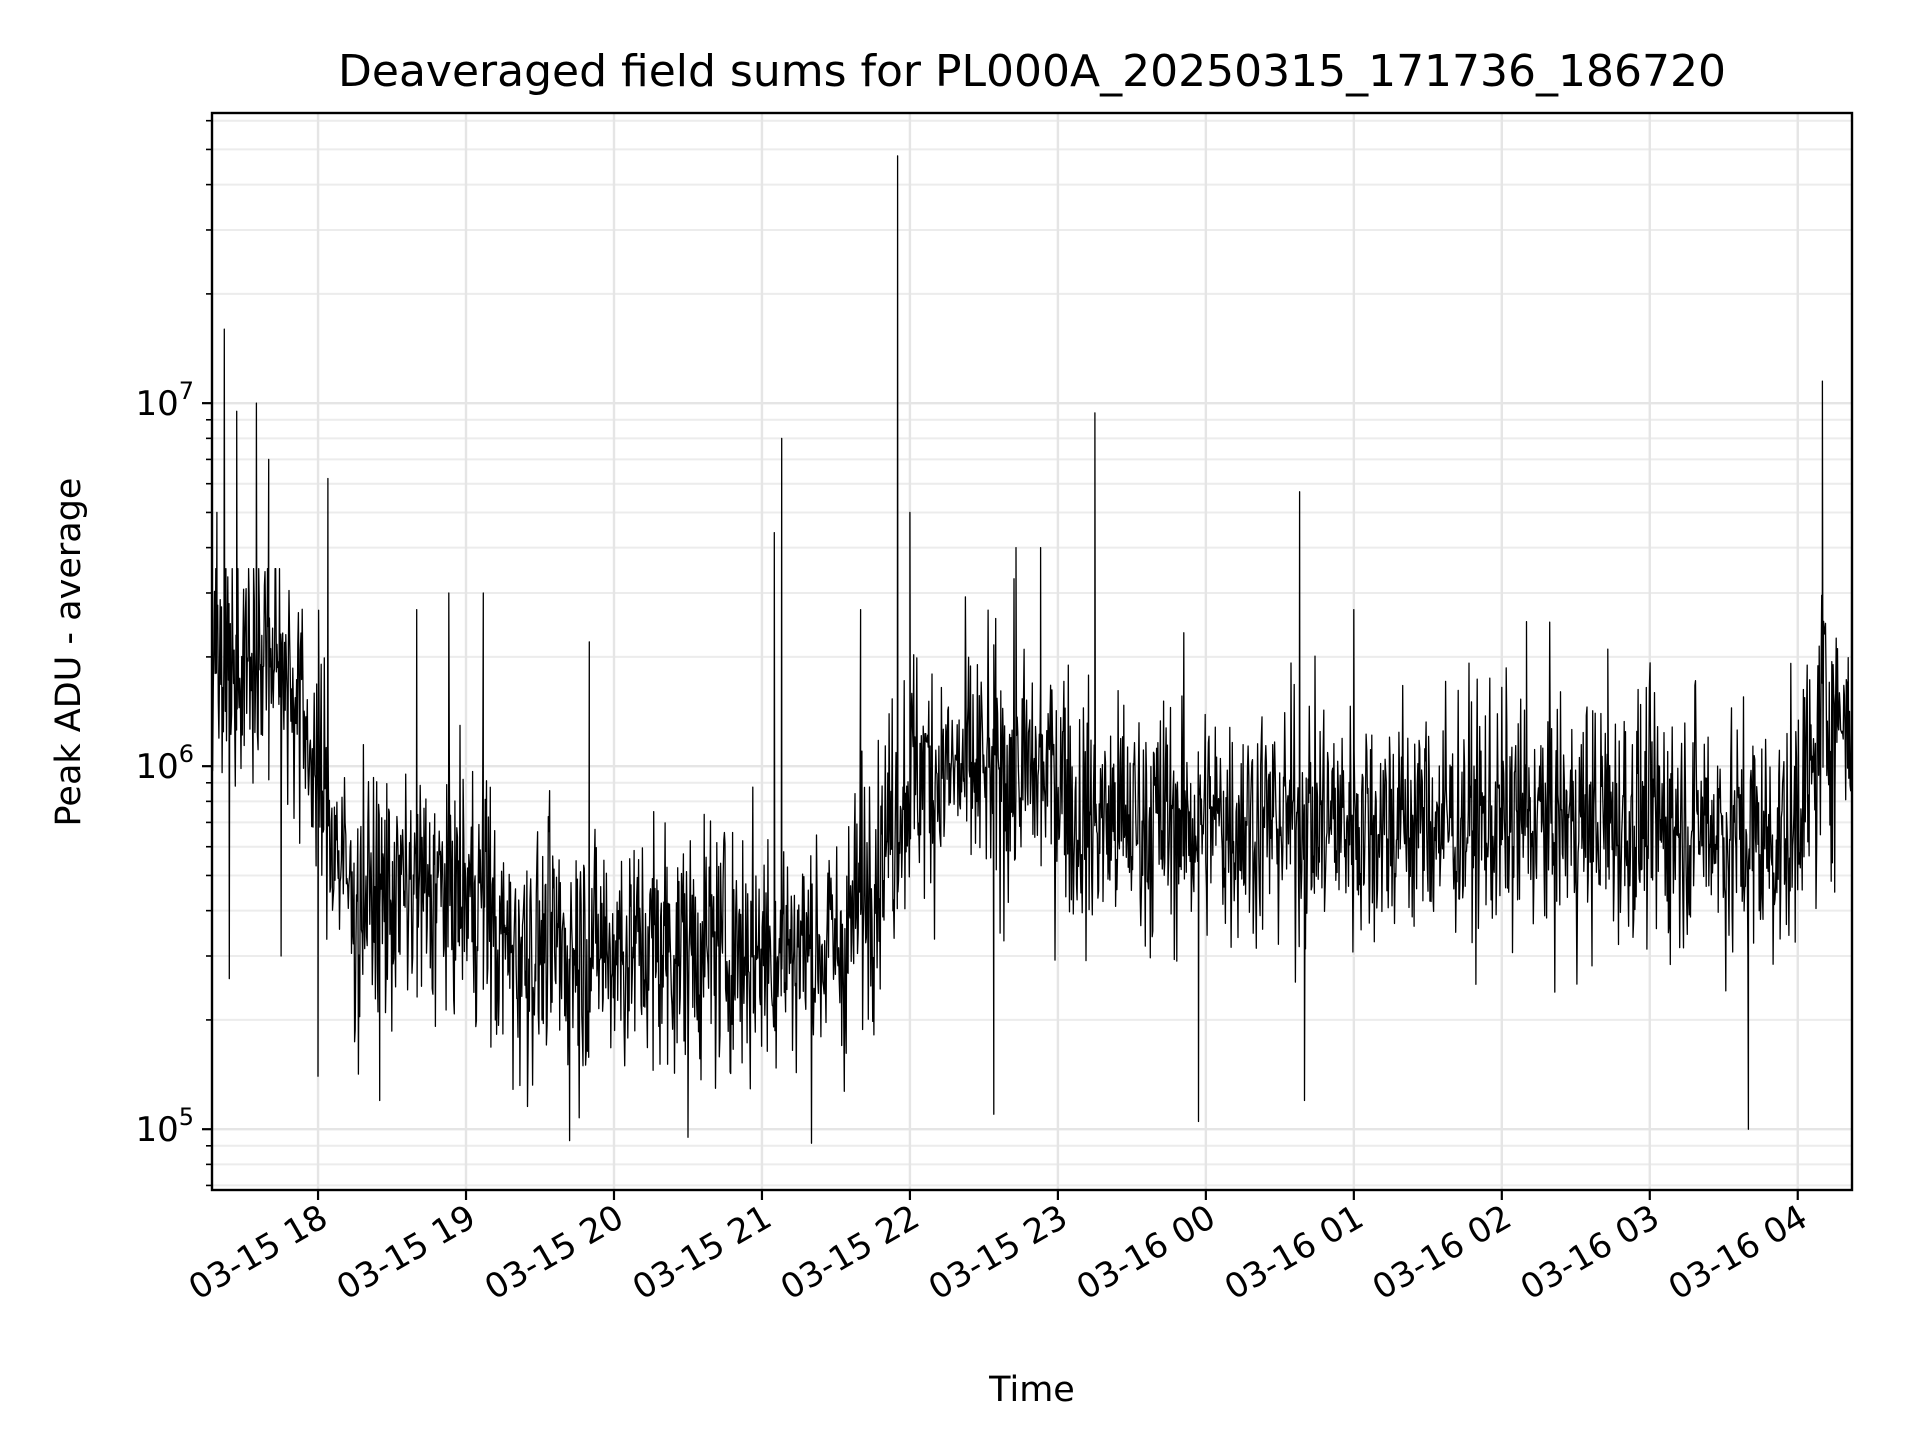  Describe the element at coordinates (702, 1252) in the screenshot. I see `x-tick-label: 03-15 21` at that location.